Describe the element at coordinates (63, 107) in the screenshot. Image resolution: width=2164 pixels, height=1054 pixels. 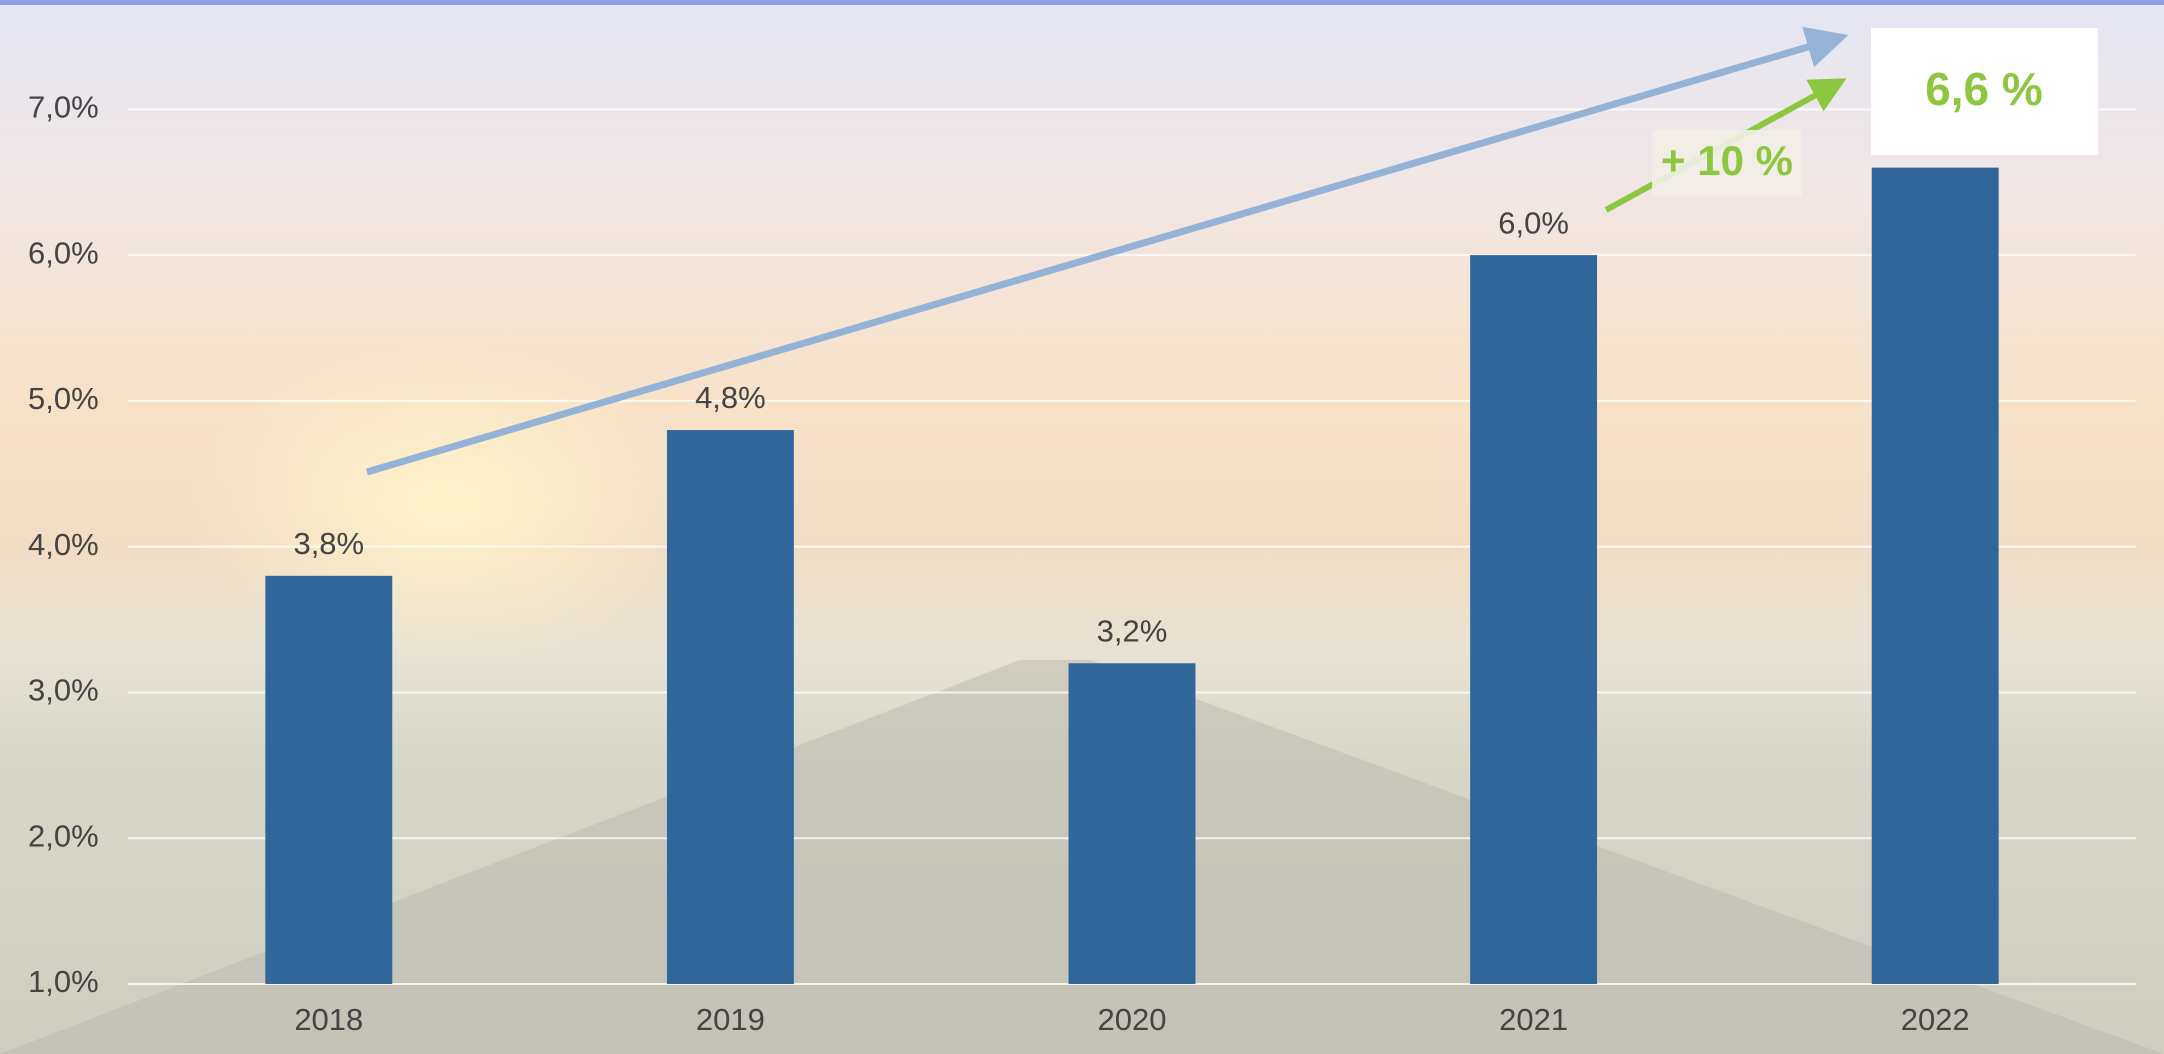
I see `y-tick-label: 7,0%` at that location.